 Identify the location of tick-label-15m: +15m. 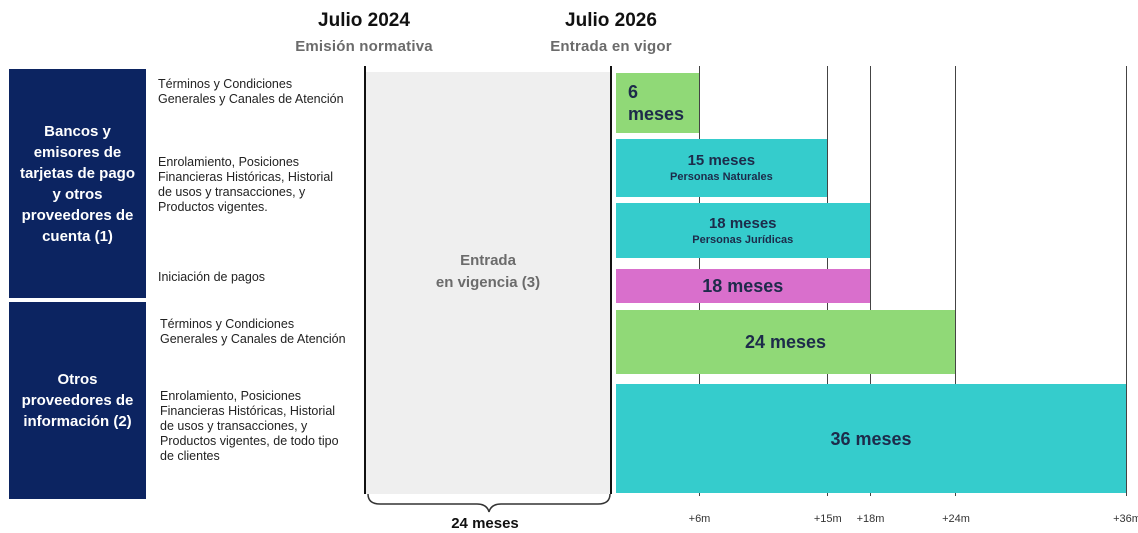
(827, 519).